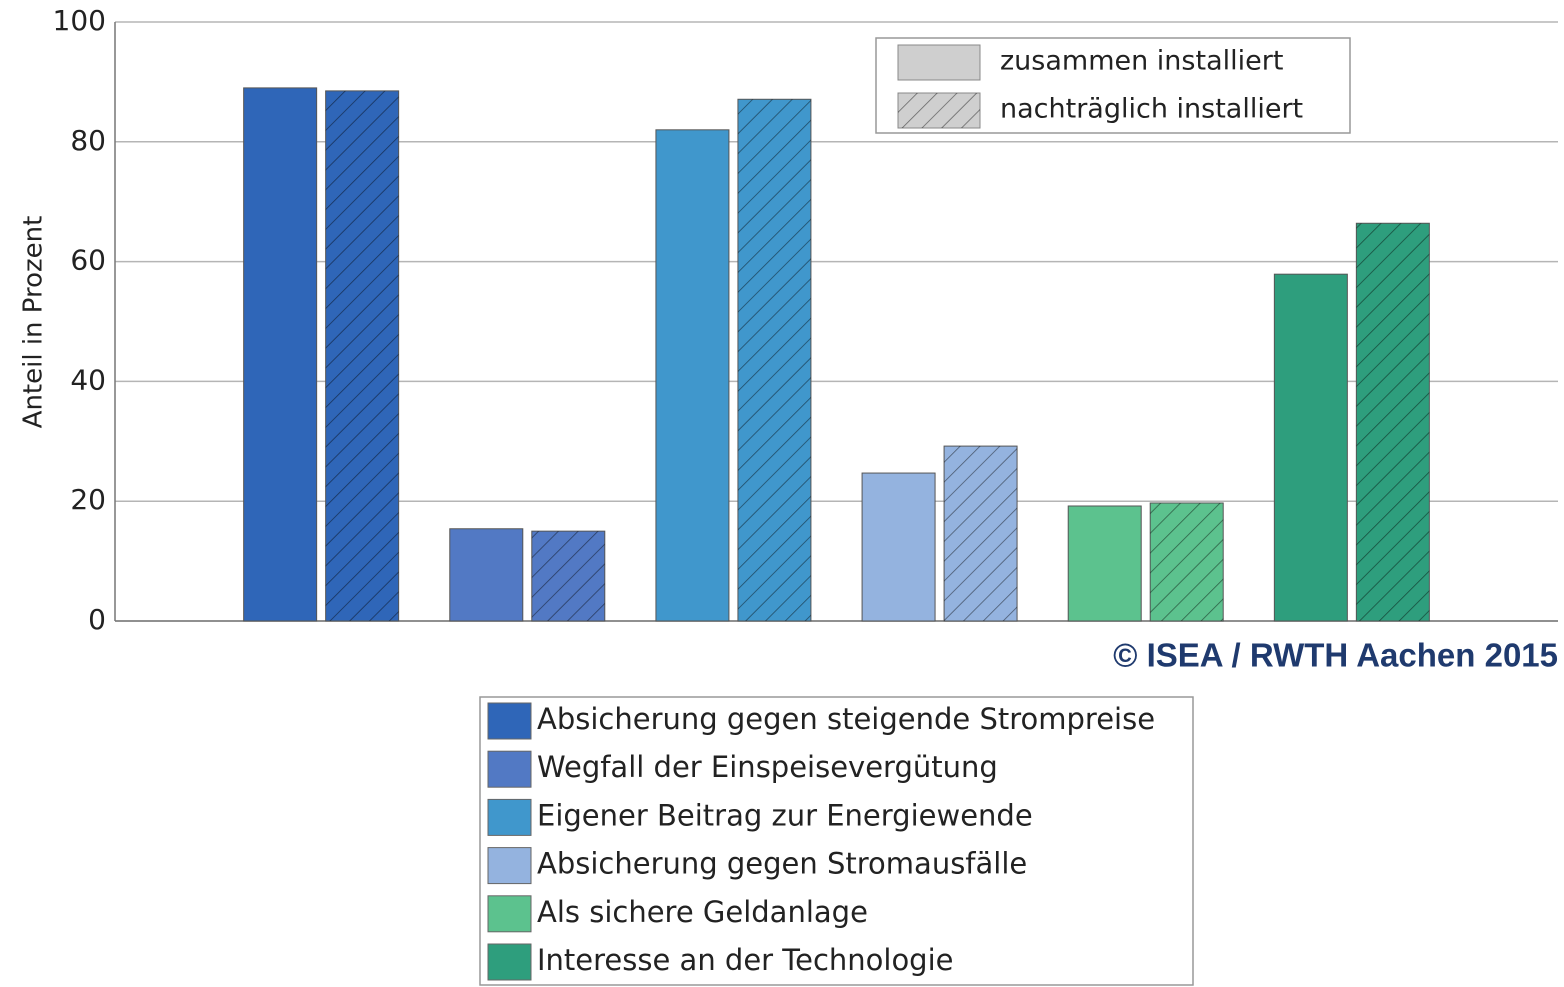  What do you see at coordinates (88, 260) in the screenshot?
I see `y-tick-label: 60` at bounding box center [88, 260].